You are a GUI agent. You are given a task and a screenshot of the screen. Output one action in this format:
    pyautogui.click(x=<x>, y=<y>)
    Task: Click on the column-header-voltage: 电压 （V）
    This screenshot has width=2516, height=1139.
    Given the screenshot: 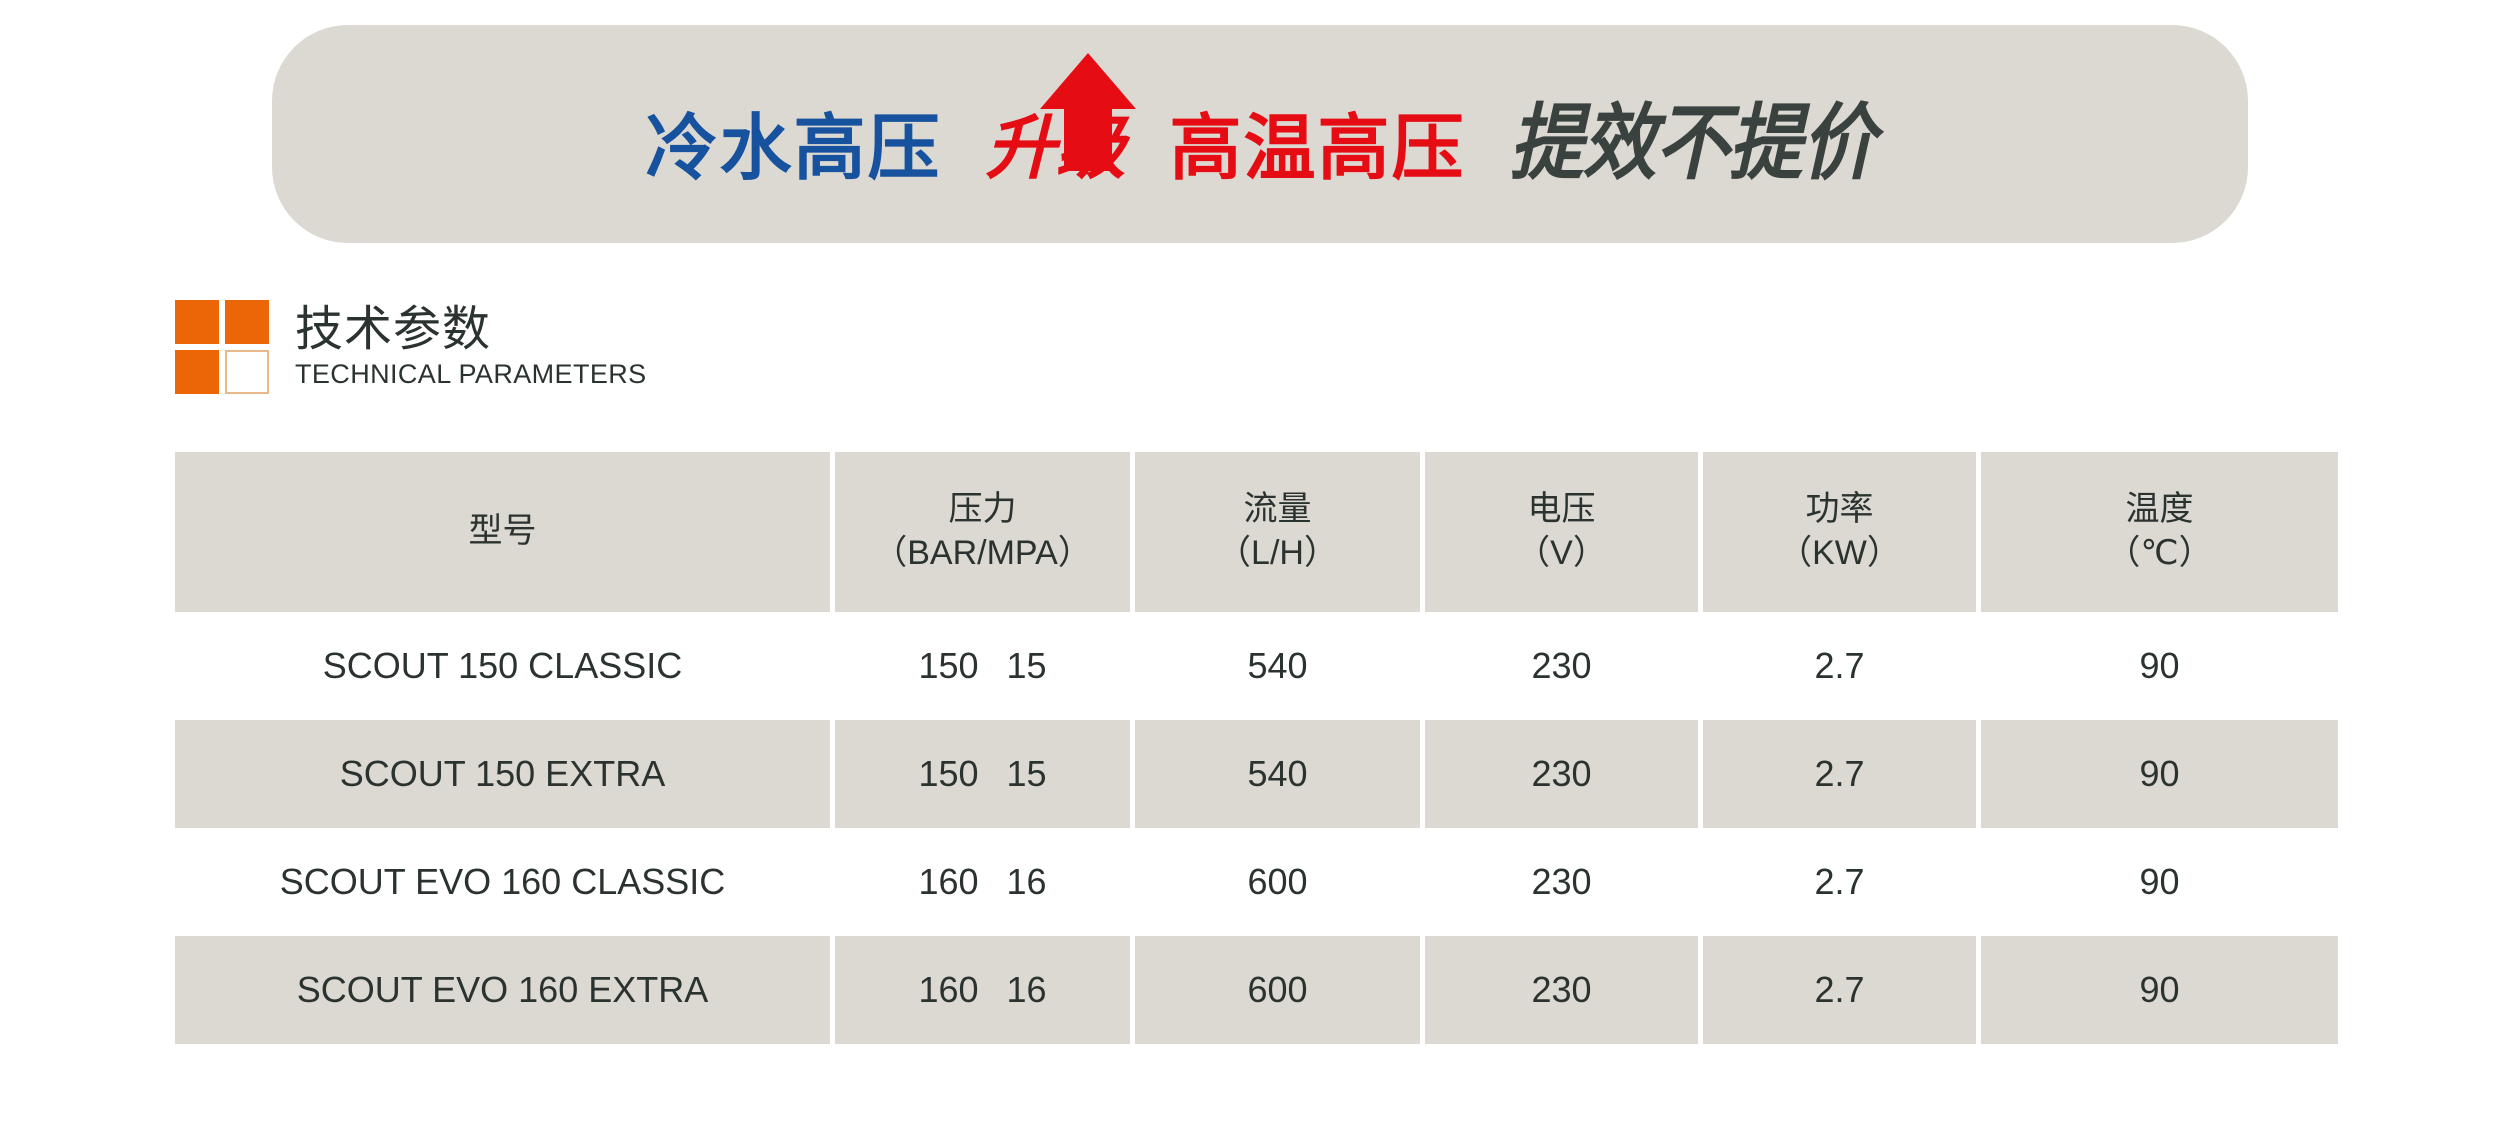 What is the action you would take?
    pyautogui.click(x=1564, y=532)
    